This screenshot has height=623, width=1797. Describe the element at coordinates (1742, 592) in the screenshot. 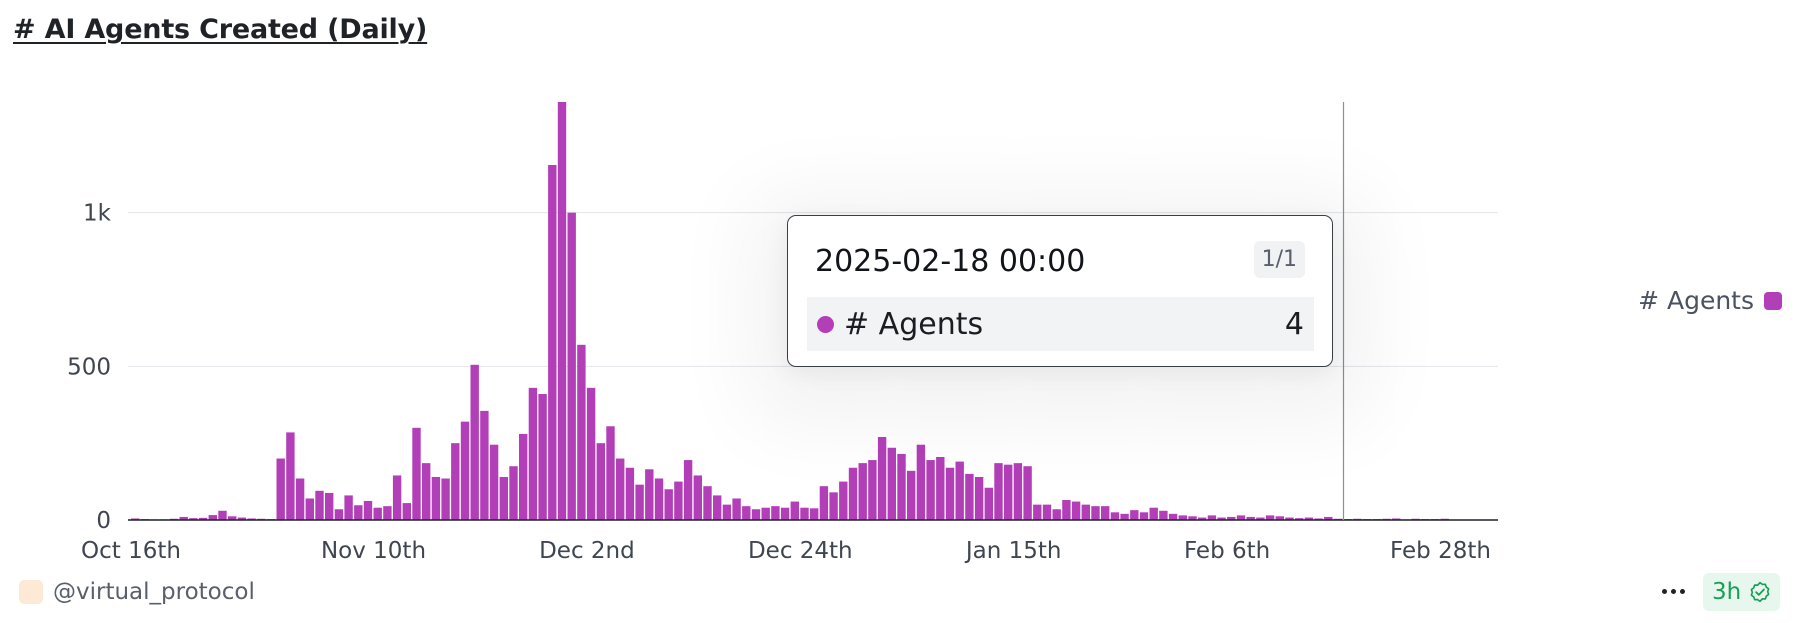

I see `refresh-age-badge: 3h` at that location.